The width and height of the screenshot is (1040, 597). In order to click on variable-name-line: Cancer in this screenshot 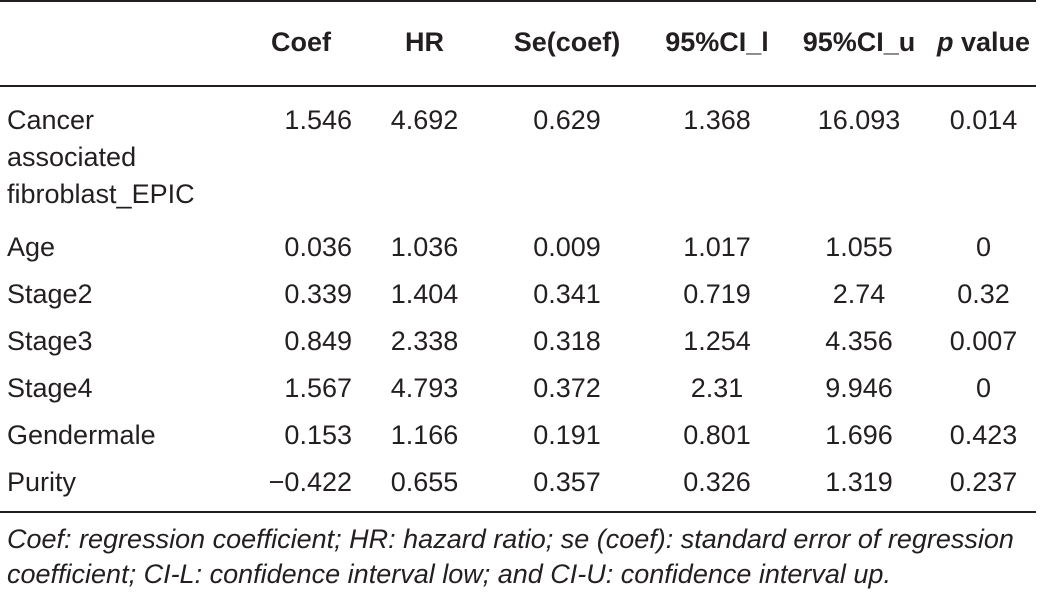, I will do `click(51, 120)`.